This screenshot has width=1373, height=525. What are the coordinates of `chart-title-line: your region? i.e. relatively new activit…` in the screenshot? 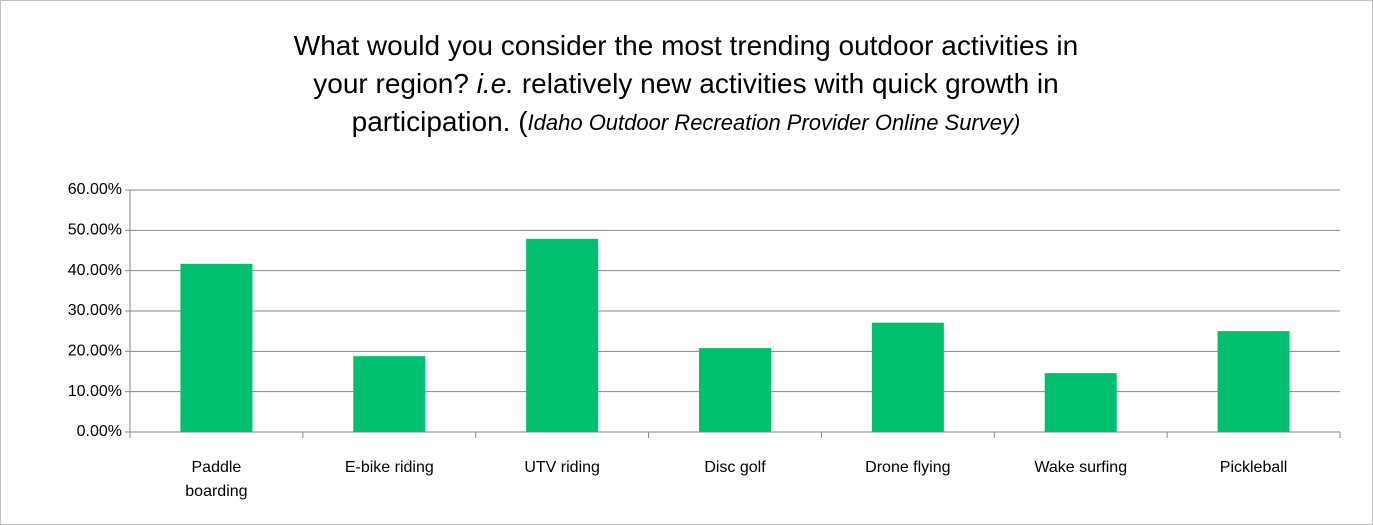 It's located at (685, 83).